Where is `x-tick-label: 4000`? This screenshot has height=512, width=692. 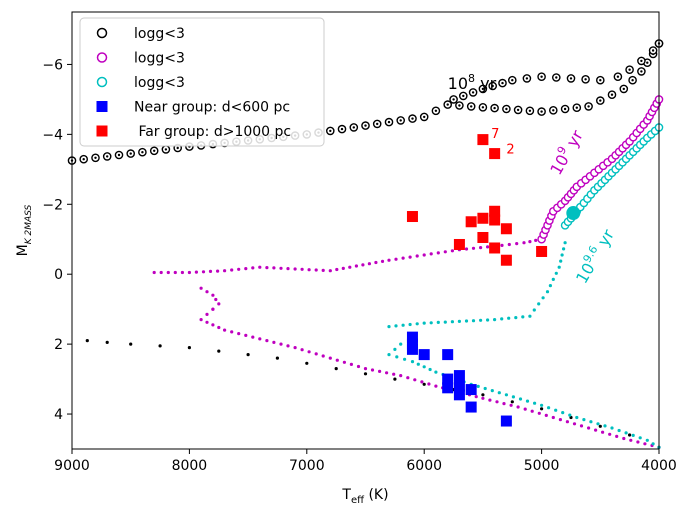 x-tick-label: 4000 is located at coordinates (659, 466).